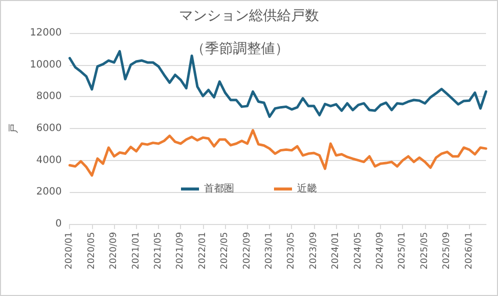 This screenshot has height=296, width=498. Describe the element at coordinates (278, 153) in the screenshot. I see `line-series` at that location.